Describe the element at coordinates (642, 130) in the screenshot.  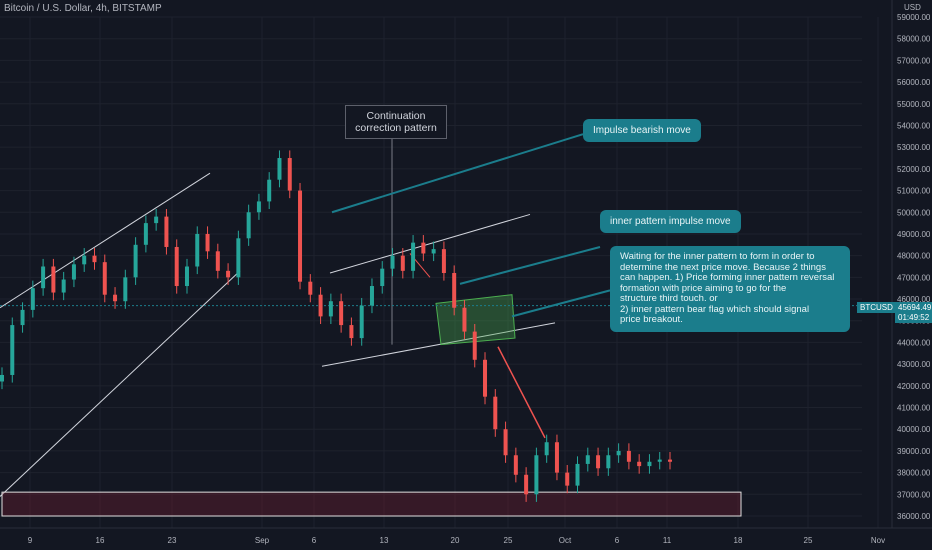
I see `impulse-bearish-callout: Impulse bearish move` at that location.